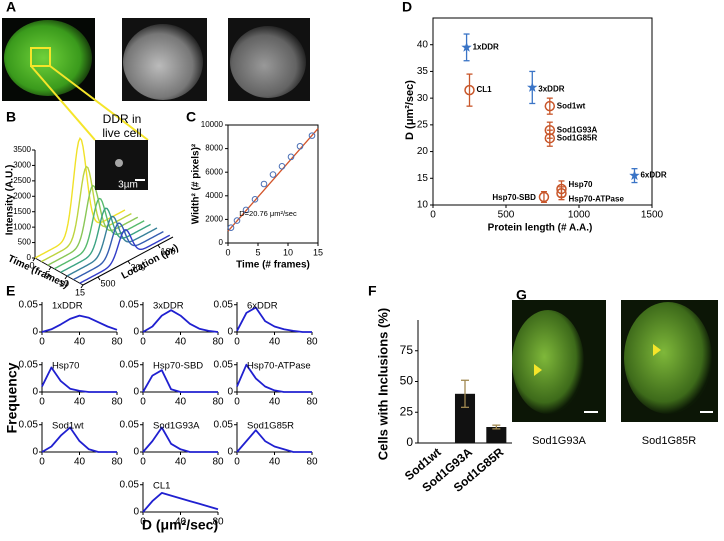 Image resolution: width=724 pixels, height=541 pixels. I want to click on point-label: Hsp70-ATPase, so click(596, 198).